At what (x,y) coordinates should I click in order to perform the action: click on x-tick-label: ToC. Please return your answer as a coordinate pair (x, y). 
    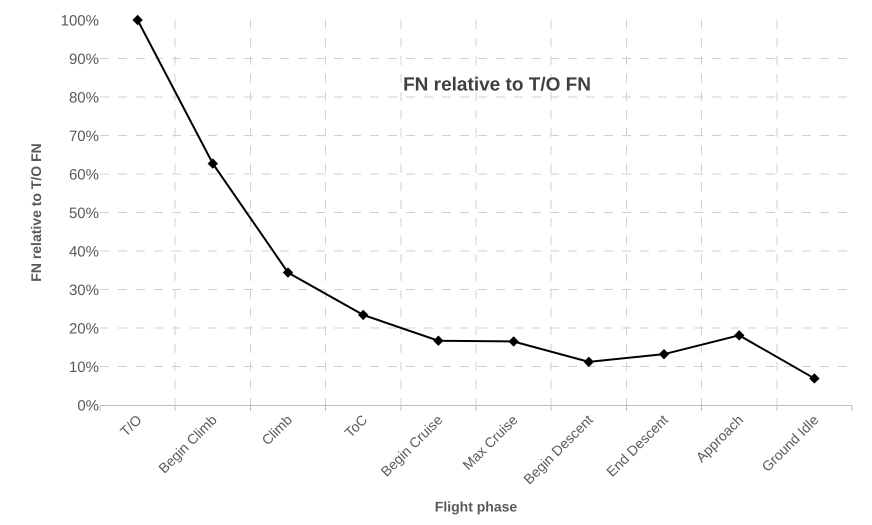
    Looking at the image, I should click on (355, 426).